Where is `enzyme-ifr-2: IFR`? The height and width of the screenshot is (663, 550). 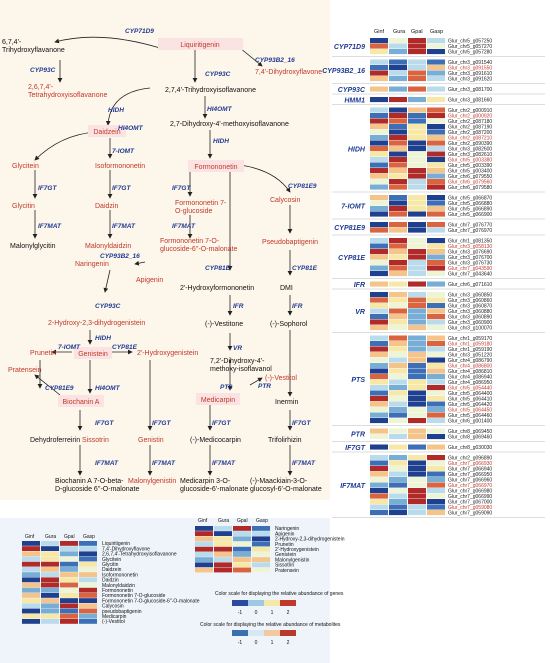
enzyme-ifr-2: IFR is located at coordinates (297, 306).